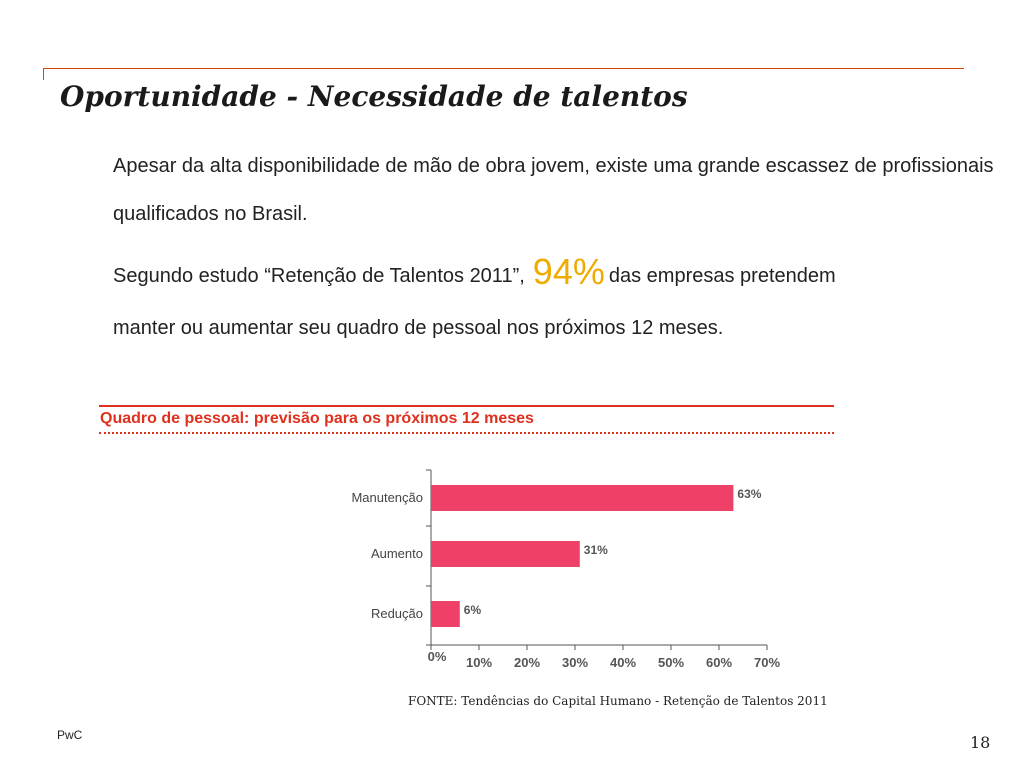 This screenshot has width=1024, height=768. I want to click on slide-title: Oportunidade - Necessidade de talentos, so click(374, 96).